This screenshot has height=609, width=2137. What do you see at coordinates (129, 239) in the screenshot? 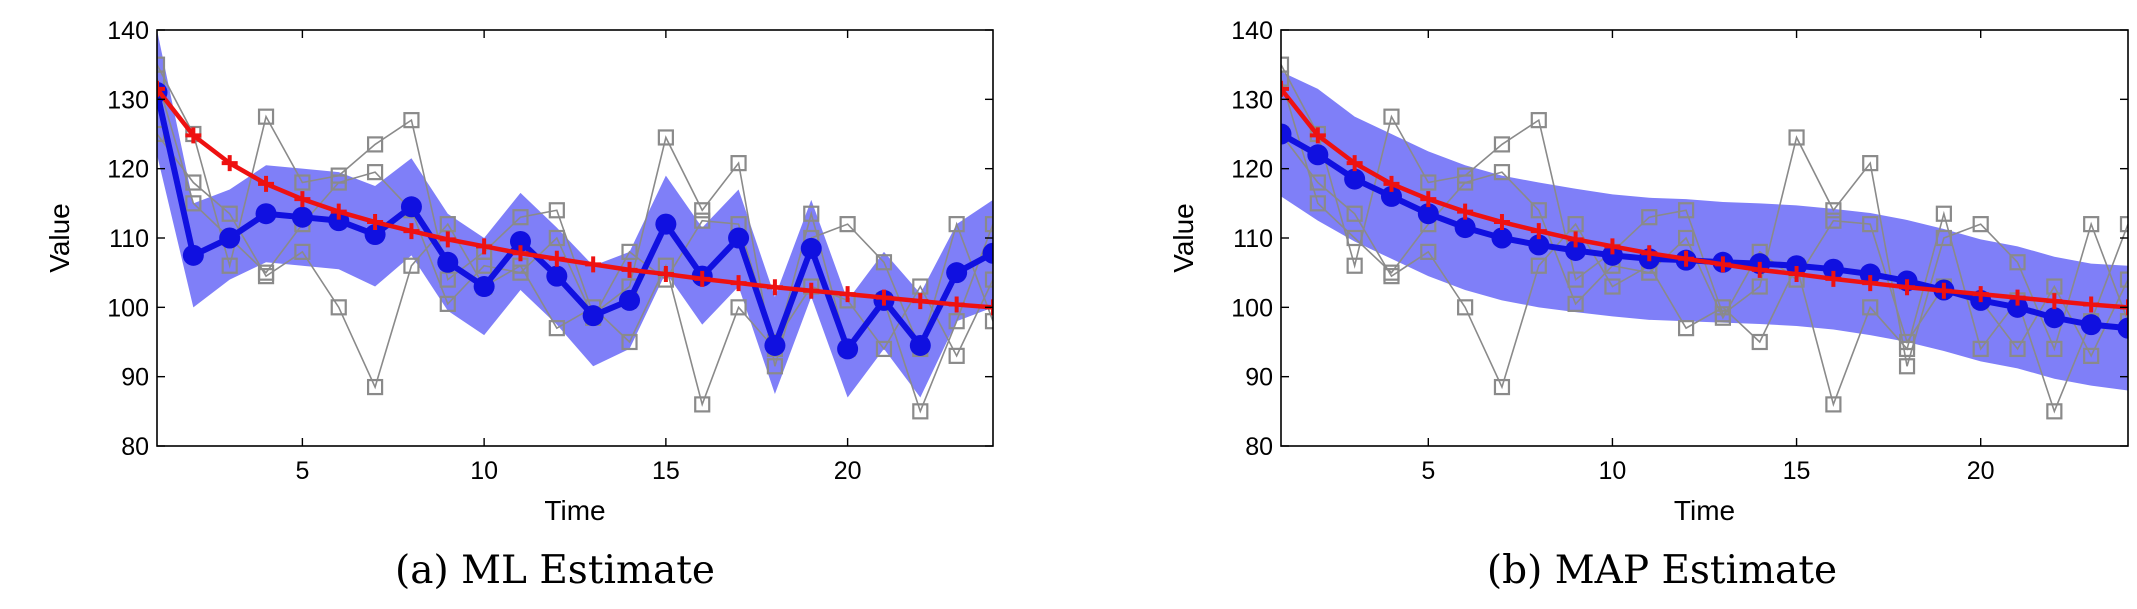
I see `y-tick-label: 110` at bounding box center [129, 239].